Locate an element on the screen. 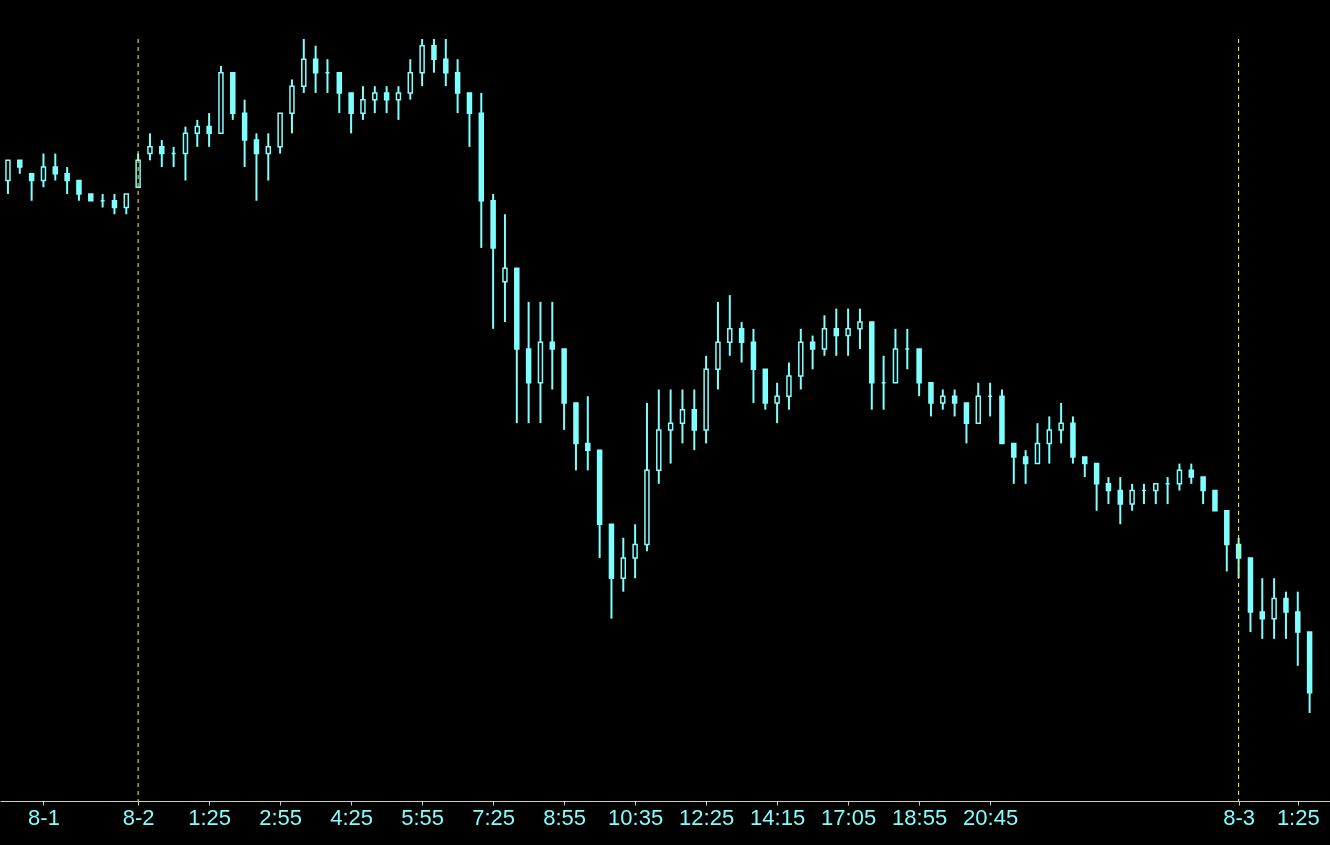  x-tick-label: 17:05 is located at coordinates (849, 817).